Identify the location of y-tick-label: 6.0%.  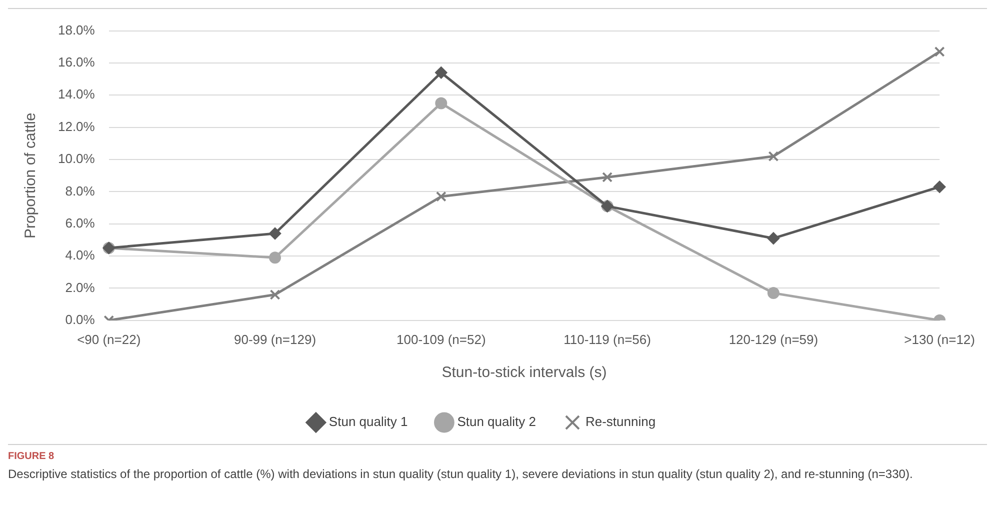
(80, 222).